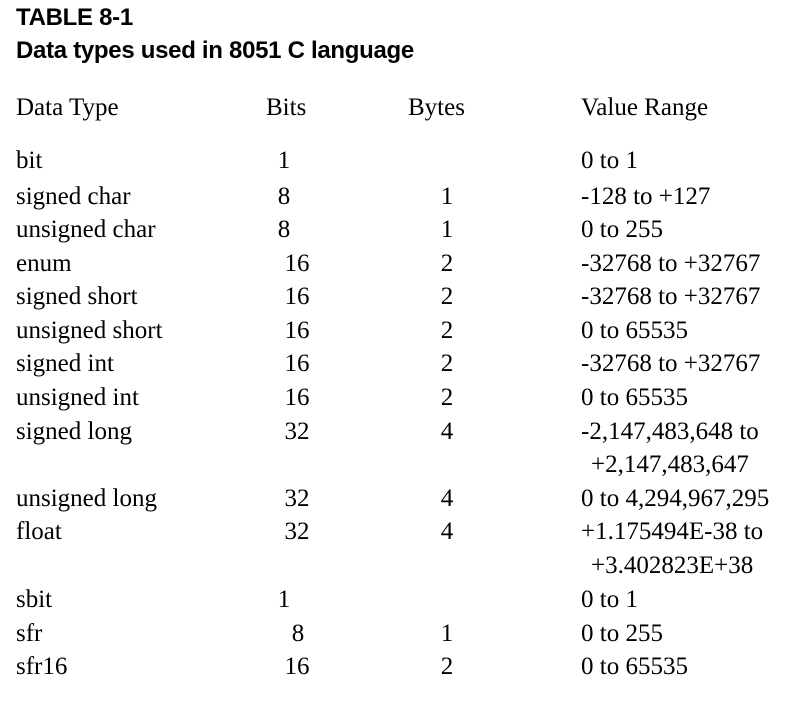  What do you see at coordinates (436, 107) in the screenshot?
I see `header-bytes: Bytes` at bounding box center [436, 107].